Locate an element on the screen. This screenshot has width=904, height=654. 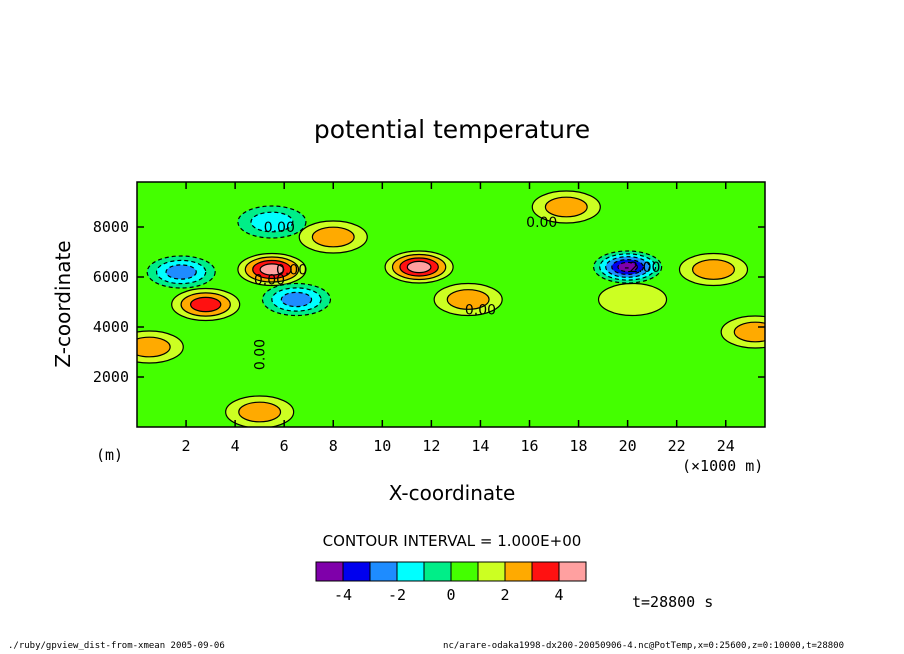
contour-label: -2.00 is located at coordinates (642, 268).